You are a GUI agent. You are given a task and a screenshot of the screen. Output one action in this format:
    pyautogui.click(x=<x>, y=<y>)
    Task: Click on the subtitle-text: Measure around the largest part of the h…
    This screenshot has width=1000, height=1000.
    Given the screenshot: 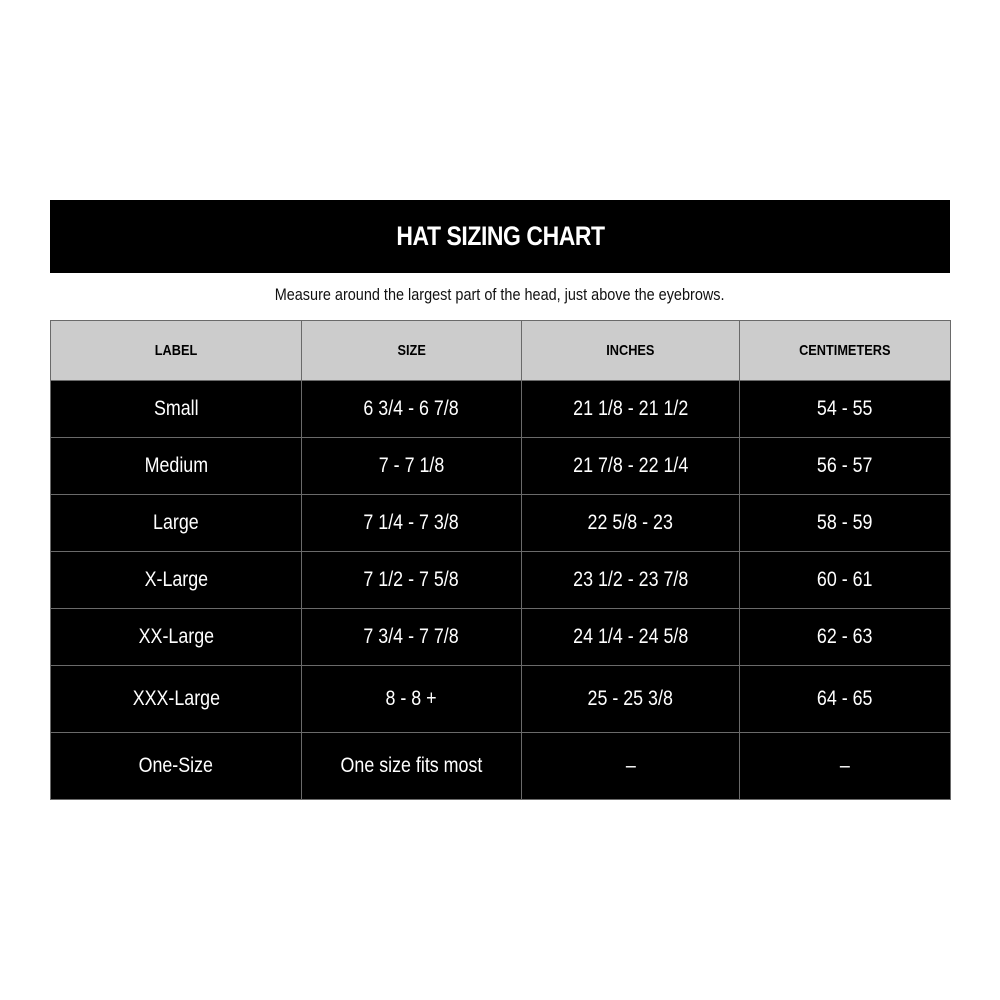 What is the action you would take?
    pyautogui.click(x=500, y=294)
    